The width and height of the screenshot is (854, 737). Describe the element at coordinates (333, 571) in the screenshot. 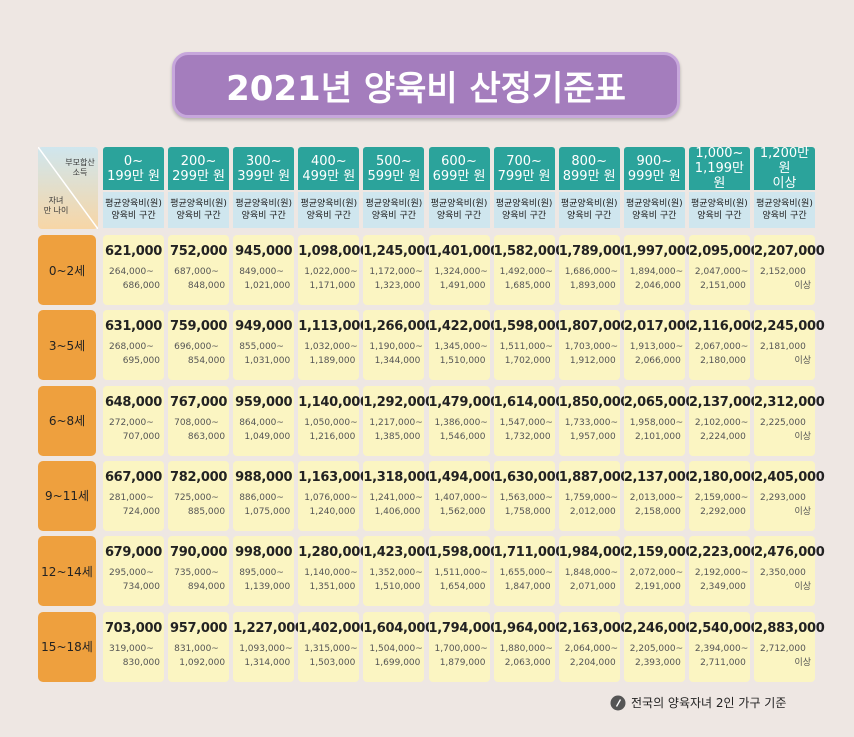

I see `cell: 1,280,000 1,140,000~ 1,351,000` at that location.